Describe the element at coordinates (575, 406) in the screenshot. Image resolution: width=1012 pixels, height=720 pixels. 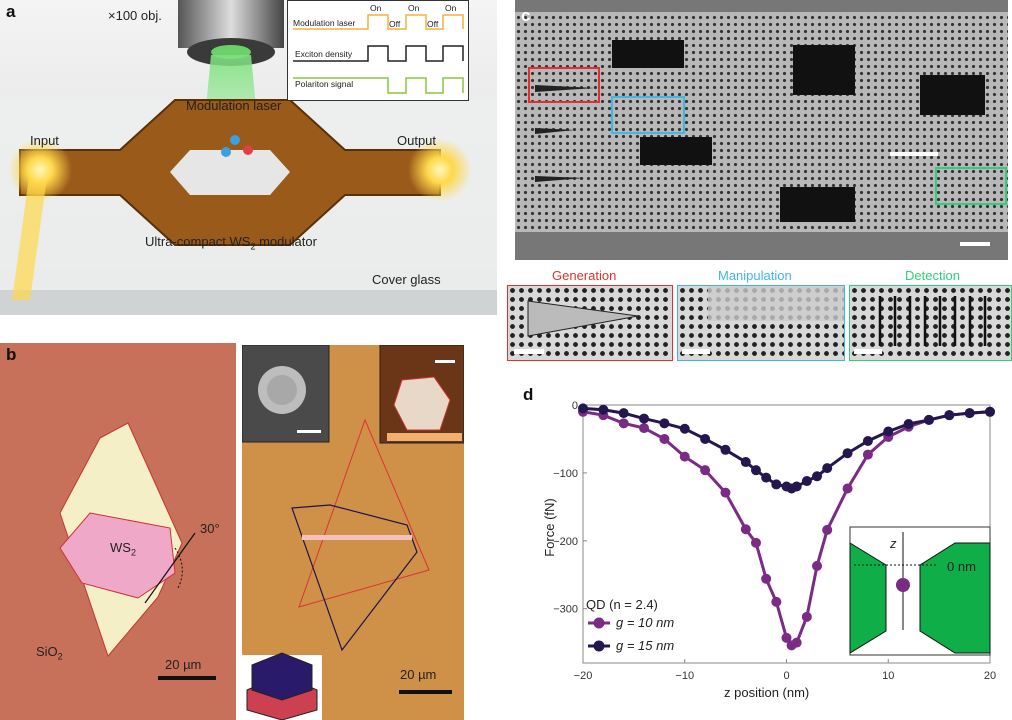
I see `y-tick-label: 0` at that location.